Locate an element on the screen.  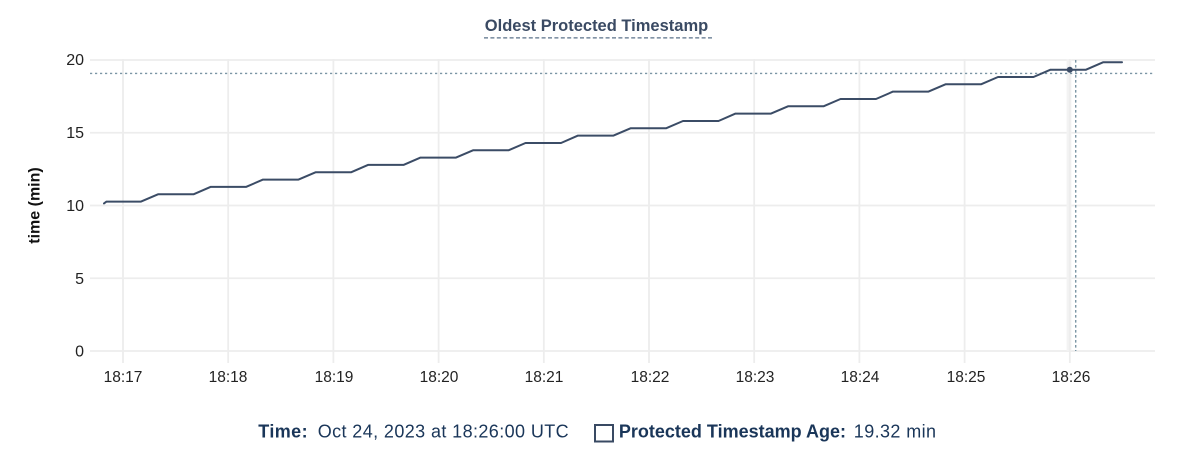
svg-text: Oct 24, 2023 at 18:26:00 UTC is located at coordinates (443, 432).